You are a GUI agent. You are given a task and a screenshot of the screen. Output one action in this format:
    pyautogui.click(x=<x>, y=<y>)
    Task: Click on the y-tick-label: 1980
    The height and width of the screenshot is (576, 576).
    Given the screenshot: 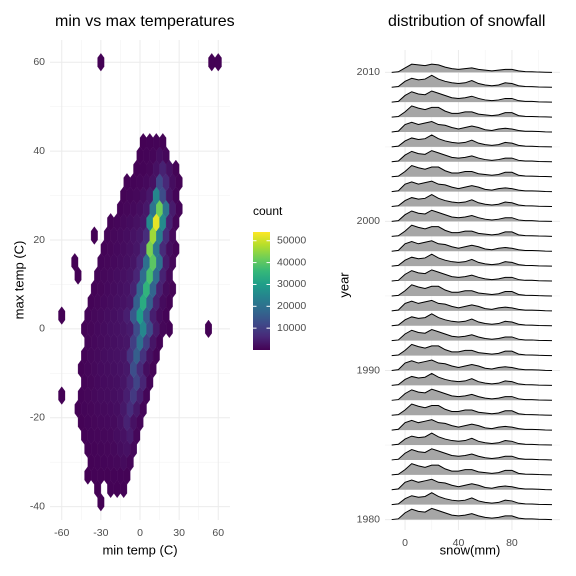 What is the action you would take?
    pyautogui.click(x=369, y=519)
    